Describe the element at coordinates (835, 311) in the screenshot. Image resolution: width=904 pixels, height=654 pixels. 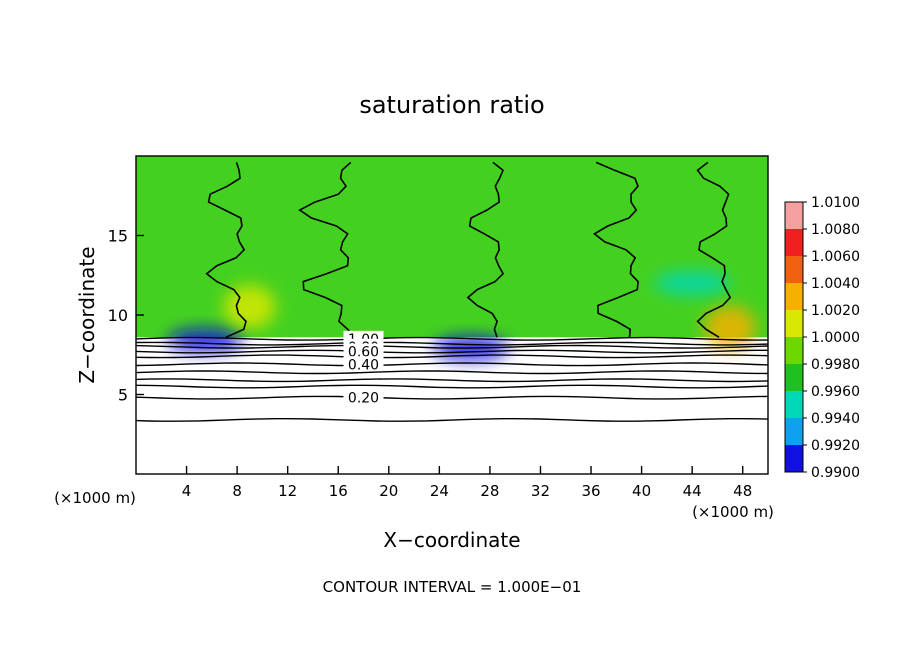
I see `colorbar-label-4: 1.0020` at that location.